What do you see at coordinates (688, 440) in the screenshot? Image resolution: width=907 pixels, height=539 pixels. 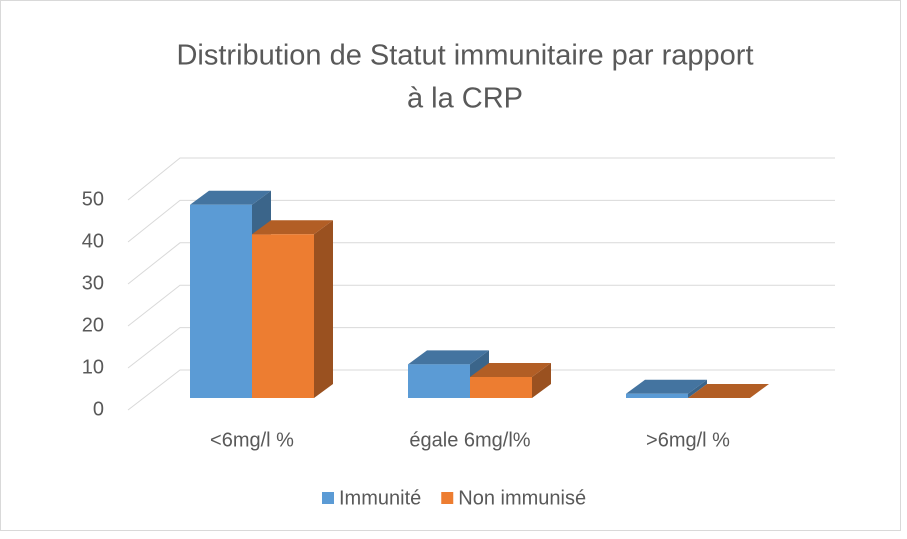 I see `x-tick-label: >6mg/l %` at bounding box center [688, 440].